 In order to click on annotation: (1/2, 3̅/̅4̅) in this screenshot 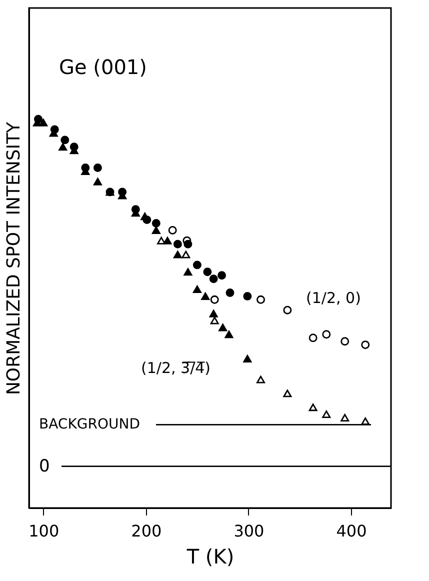, I will do `click(176, 368)`.